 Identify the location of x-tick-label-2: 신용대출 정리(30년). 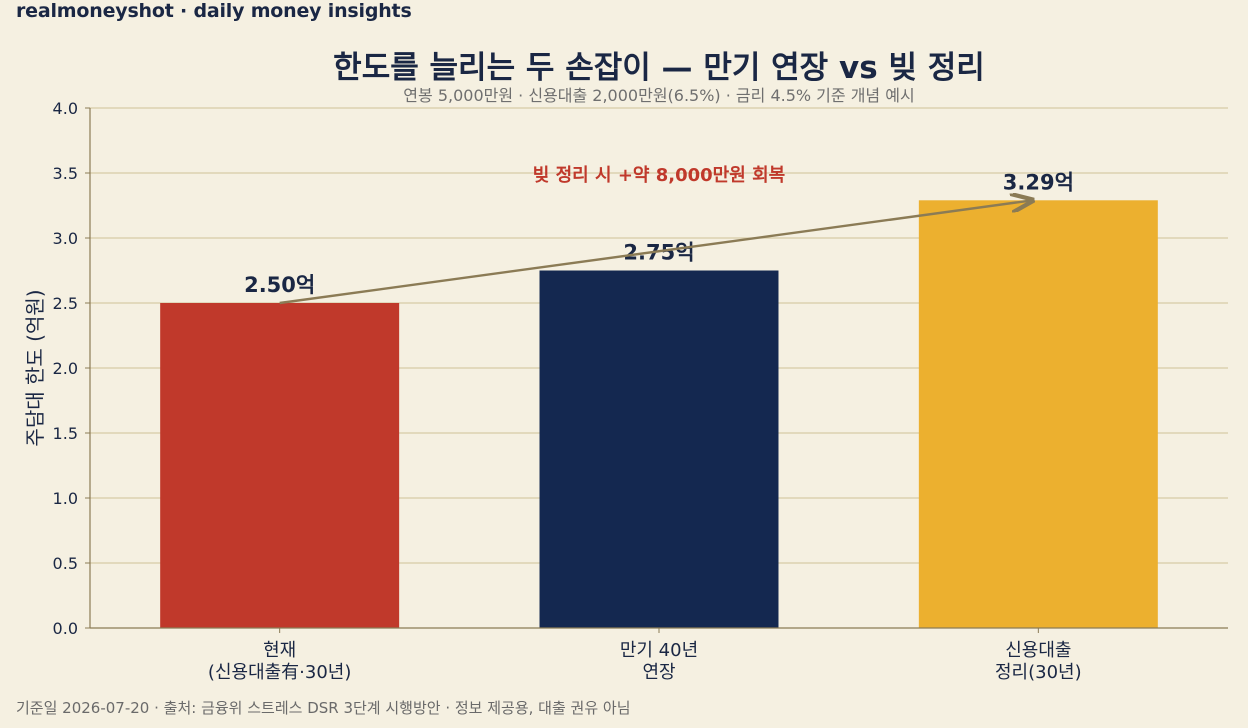
(1038, 661).